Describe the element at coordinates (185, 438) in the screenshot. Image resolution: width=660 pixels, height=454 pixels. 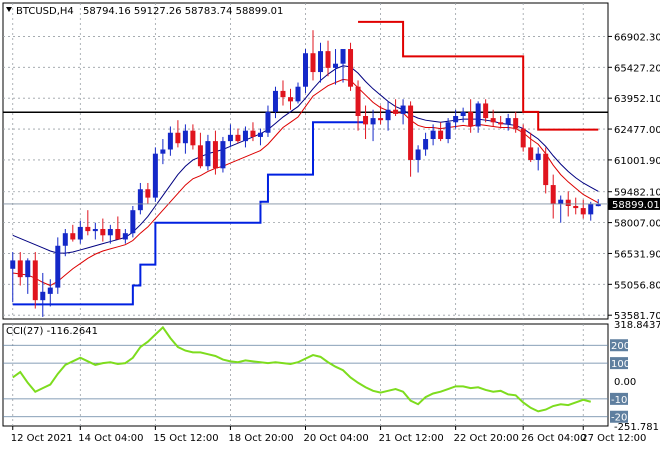
I see `x-tick-label: 15 Oct 12:00` at that location.